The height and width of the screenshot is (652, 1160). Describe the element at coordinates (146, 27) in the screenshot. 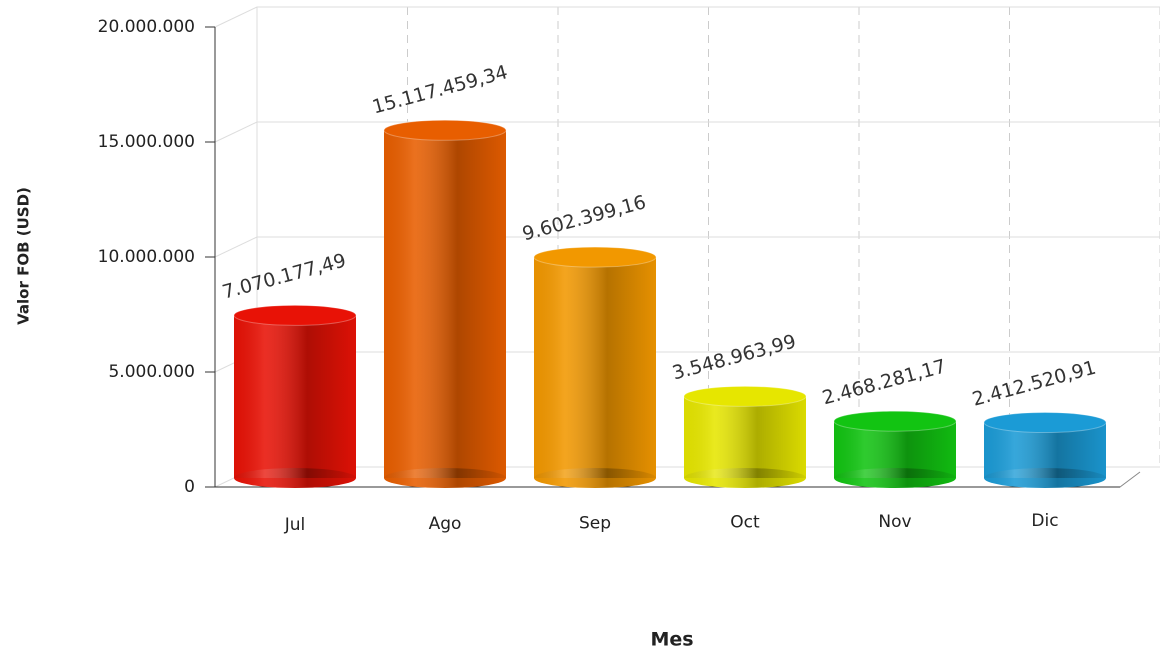

I see `y-tick-label: 20.000.000` at that location.